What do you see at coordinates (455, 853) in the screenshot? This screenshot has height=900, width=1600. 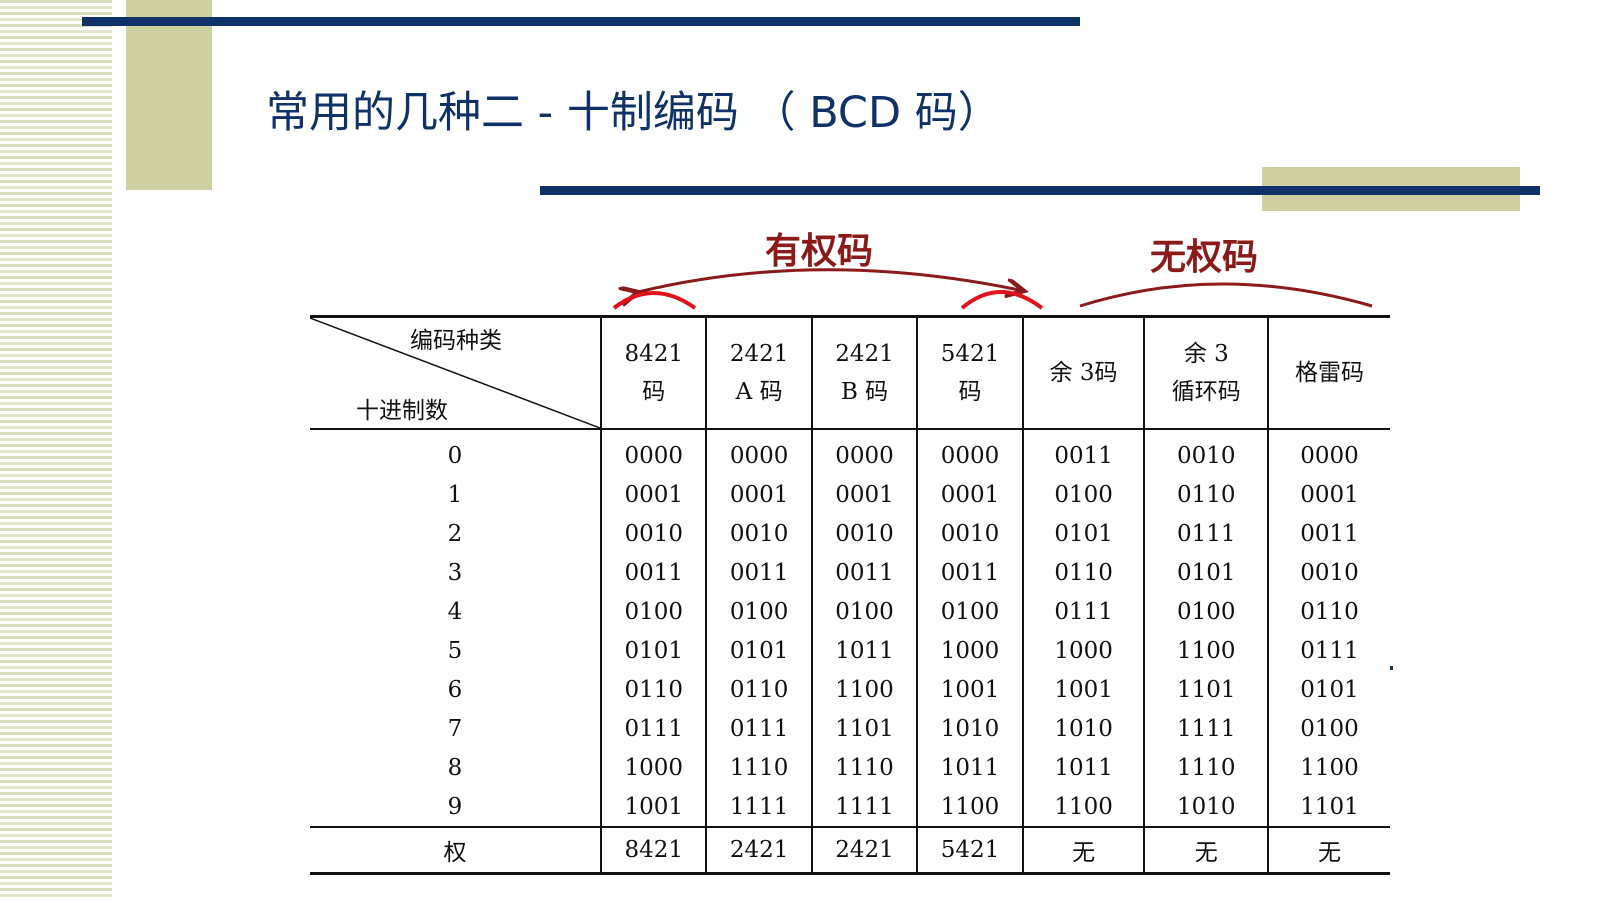 I see `weight-label: 权` at bounding box center [455, 853].